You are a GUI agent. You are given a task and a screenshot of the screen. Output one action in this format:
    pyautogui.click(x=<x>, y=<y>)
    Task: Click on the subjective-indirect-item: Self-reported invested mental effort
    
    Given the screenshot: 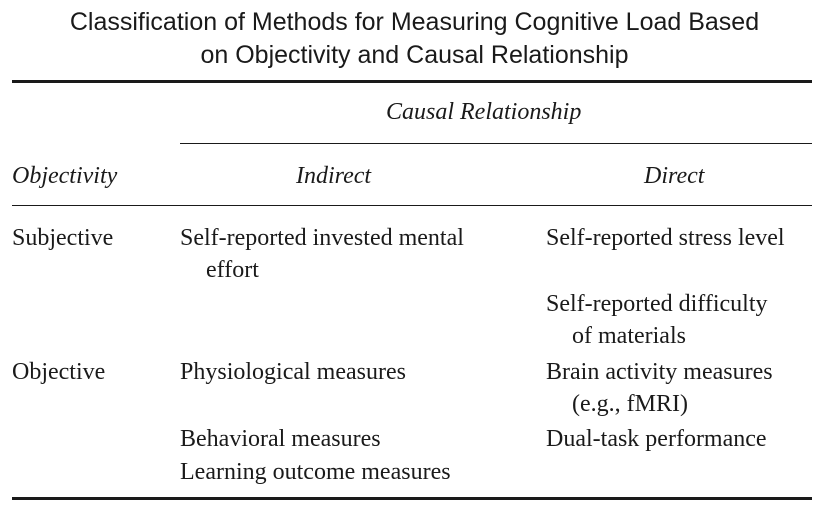 What is the action you would take?
    pyautogui.click(x=322, y=254)
    